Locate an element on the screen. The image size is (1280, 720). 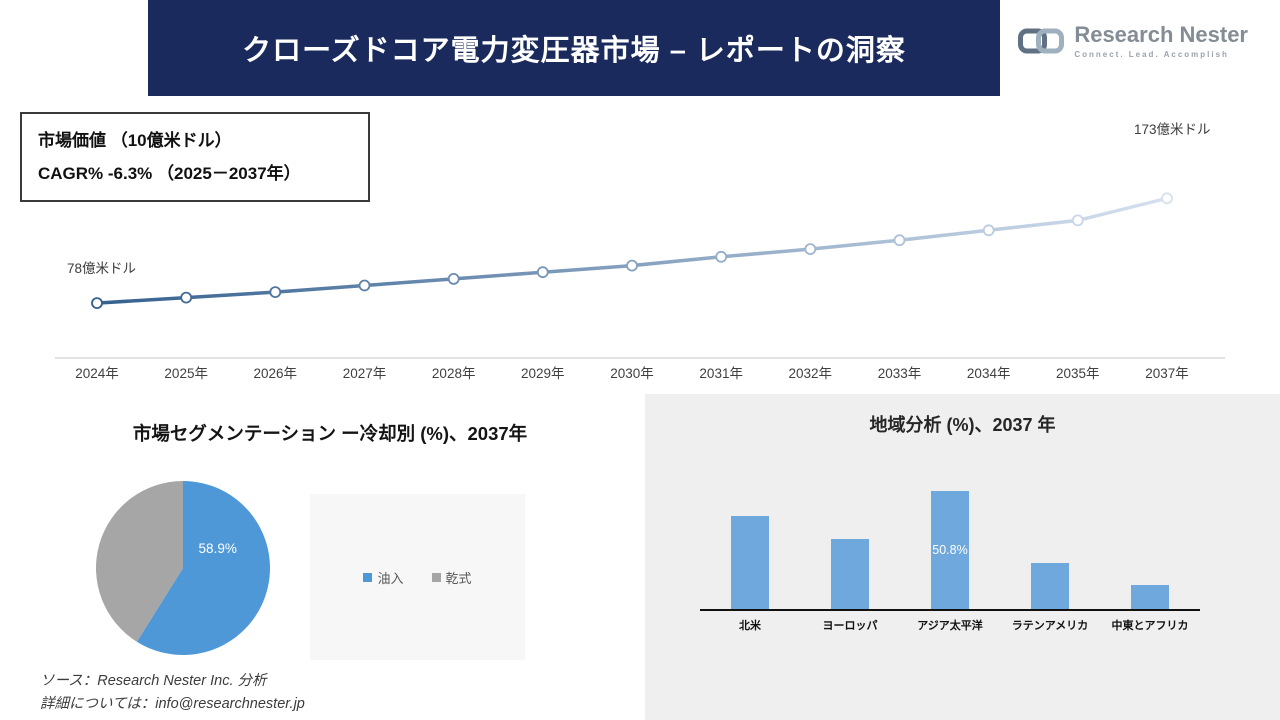
trend-line is located at coordinates (632, 250).